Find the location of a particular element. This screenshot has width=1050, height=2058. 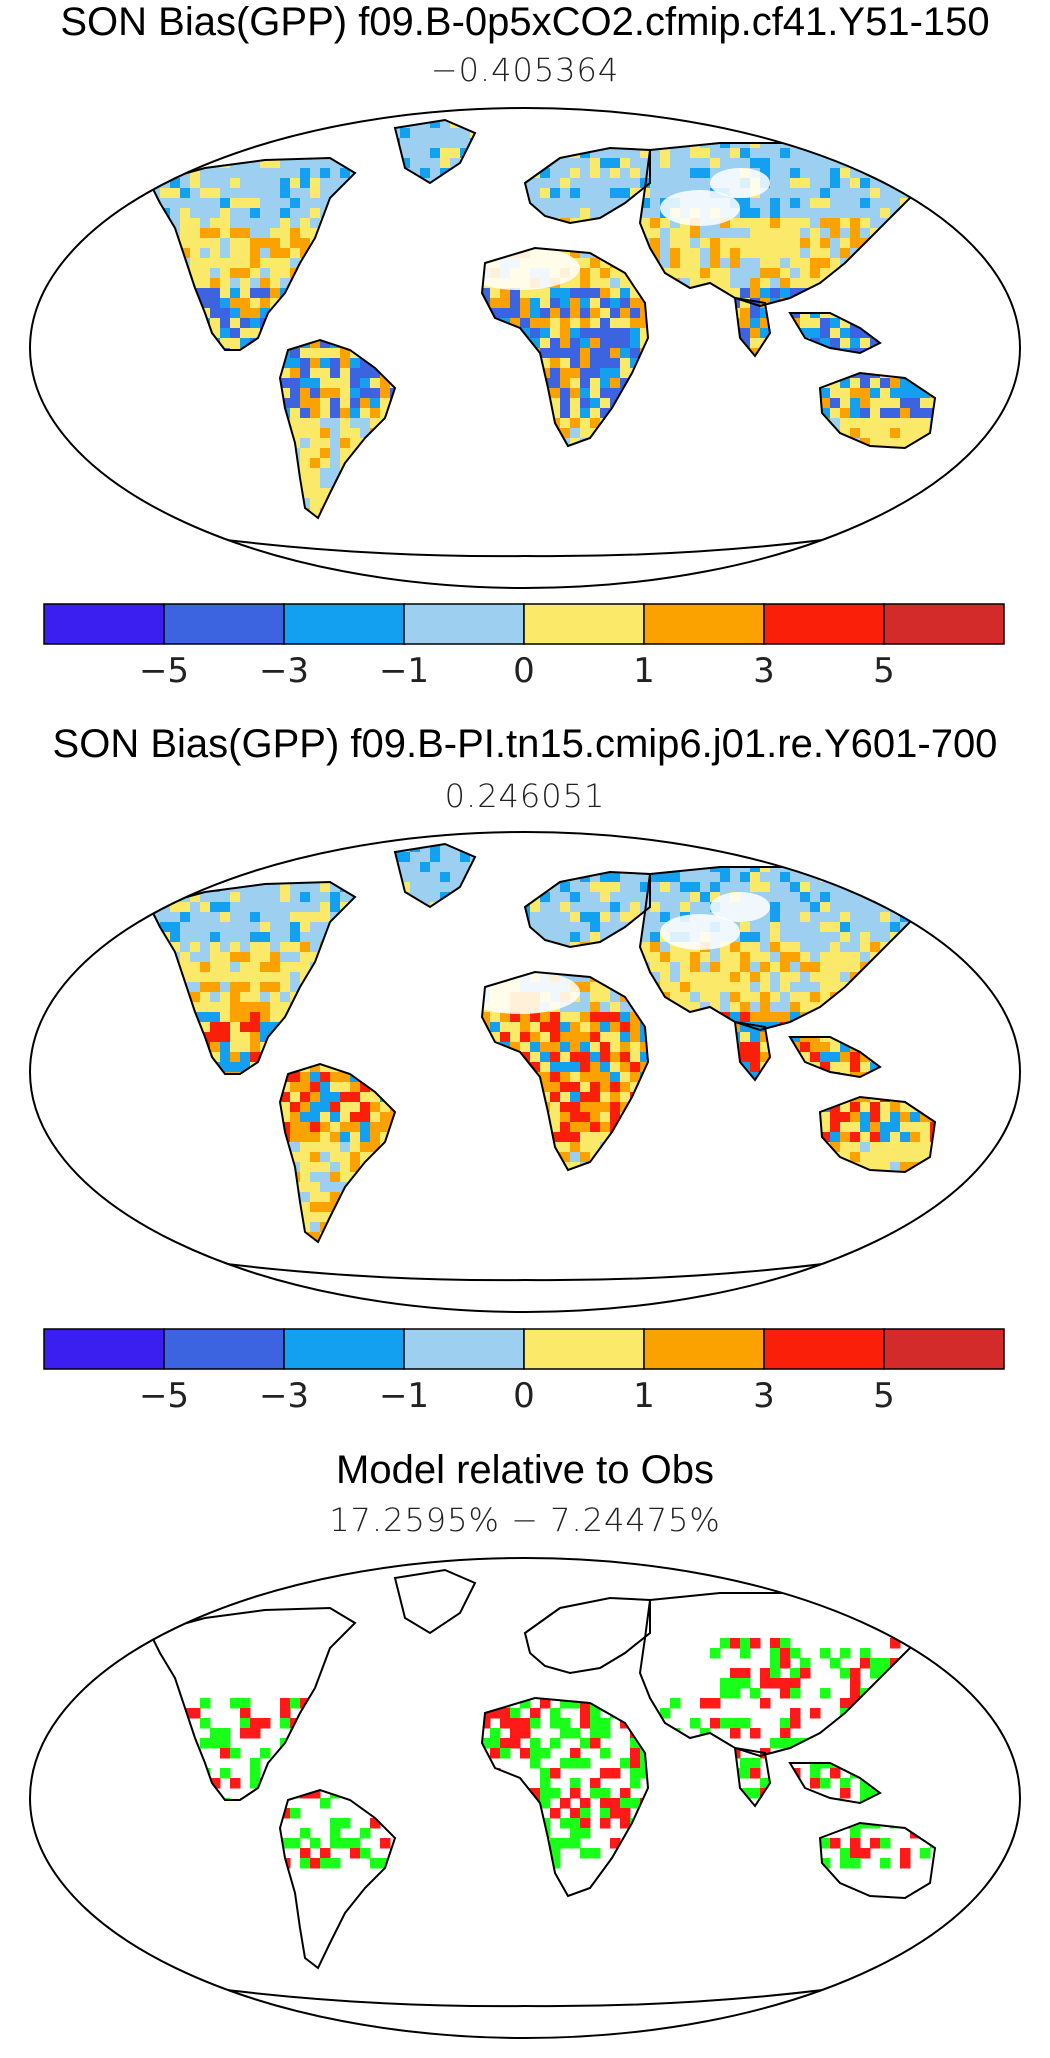

panel3-subtitle: 17.2595% − 7.24475% is located at coordinates (525, 1520).